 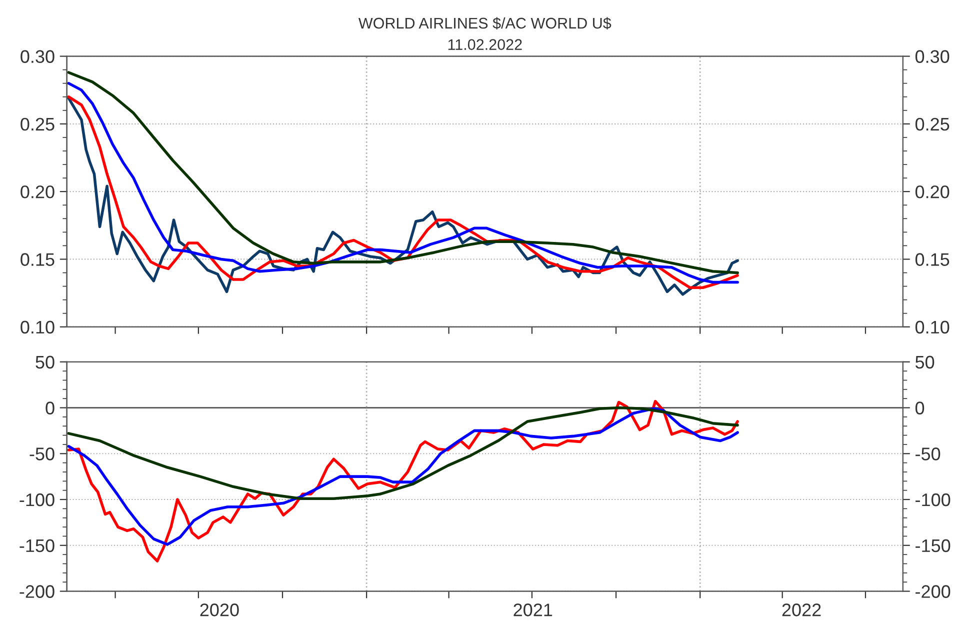 What do you see at coordinates (37, 124) in the screenshot?
I see `y-tick-label: 0.25` at bounding box center [37, 124].